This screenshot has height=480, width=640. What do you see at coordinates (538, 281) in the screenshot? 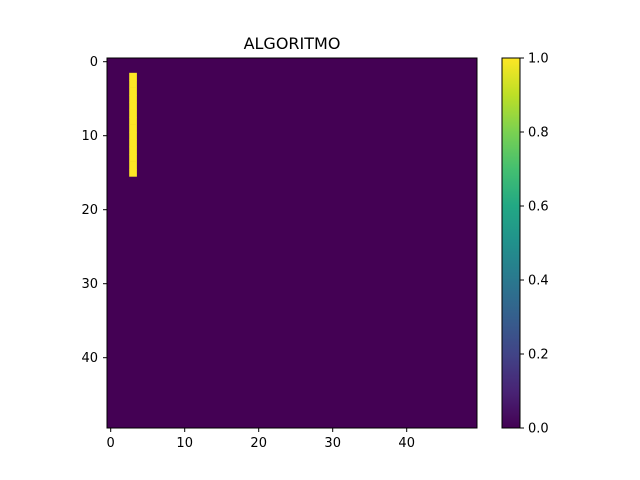
I see `colorbar-tick-label: 0.4` at bounding box center [538, 281].